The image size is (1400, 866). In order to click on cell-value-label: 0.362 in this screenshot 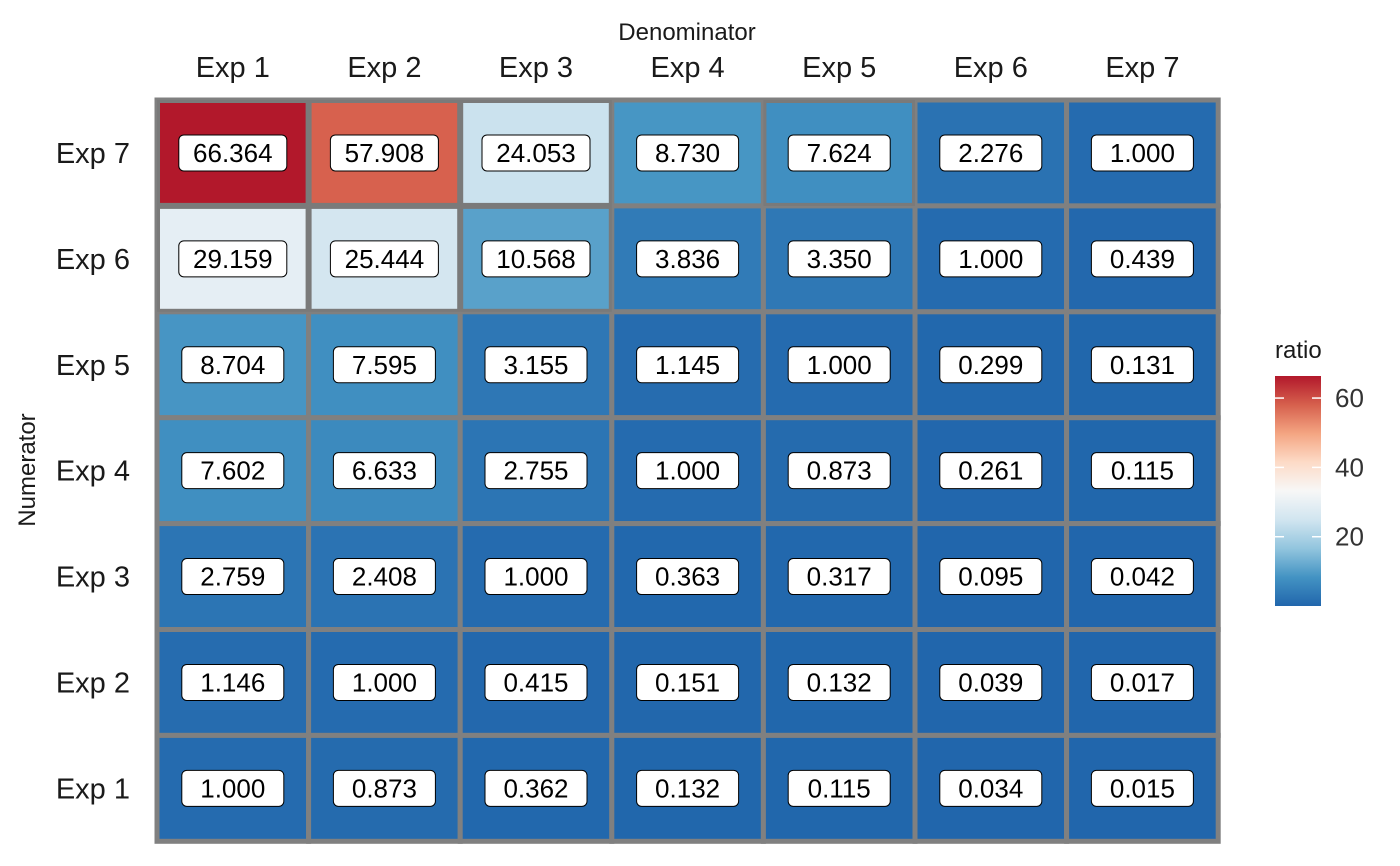, I will do `click(535, 788)`.